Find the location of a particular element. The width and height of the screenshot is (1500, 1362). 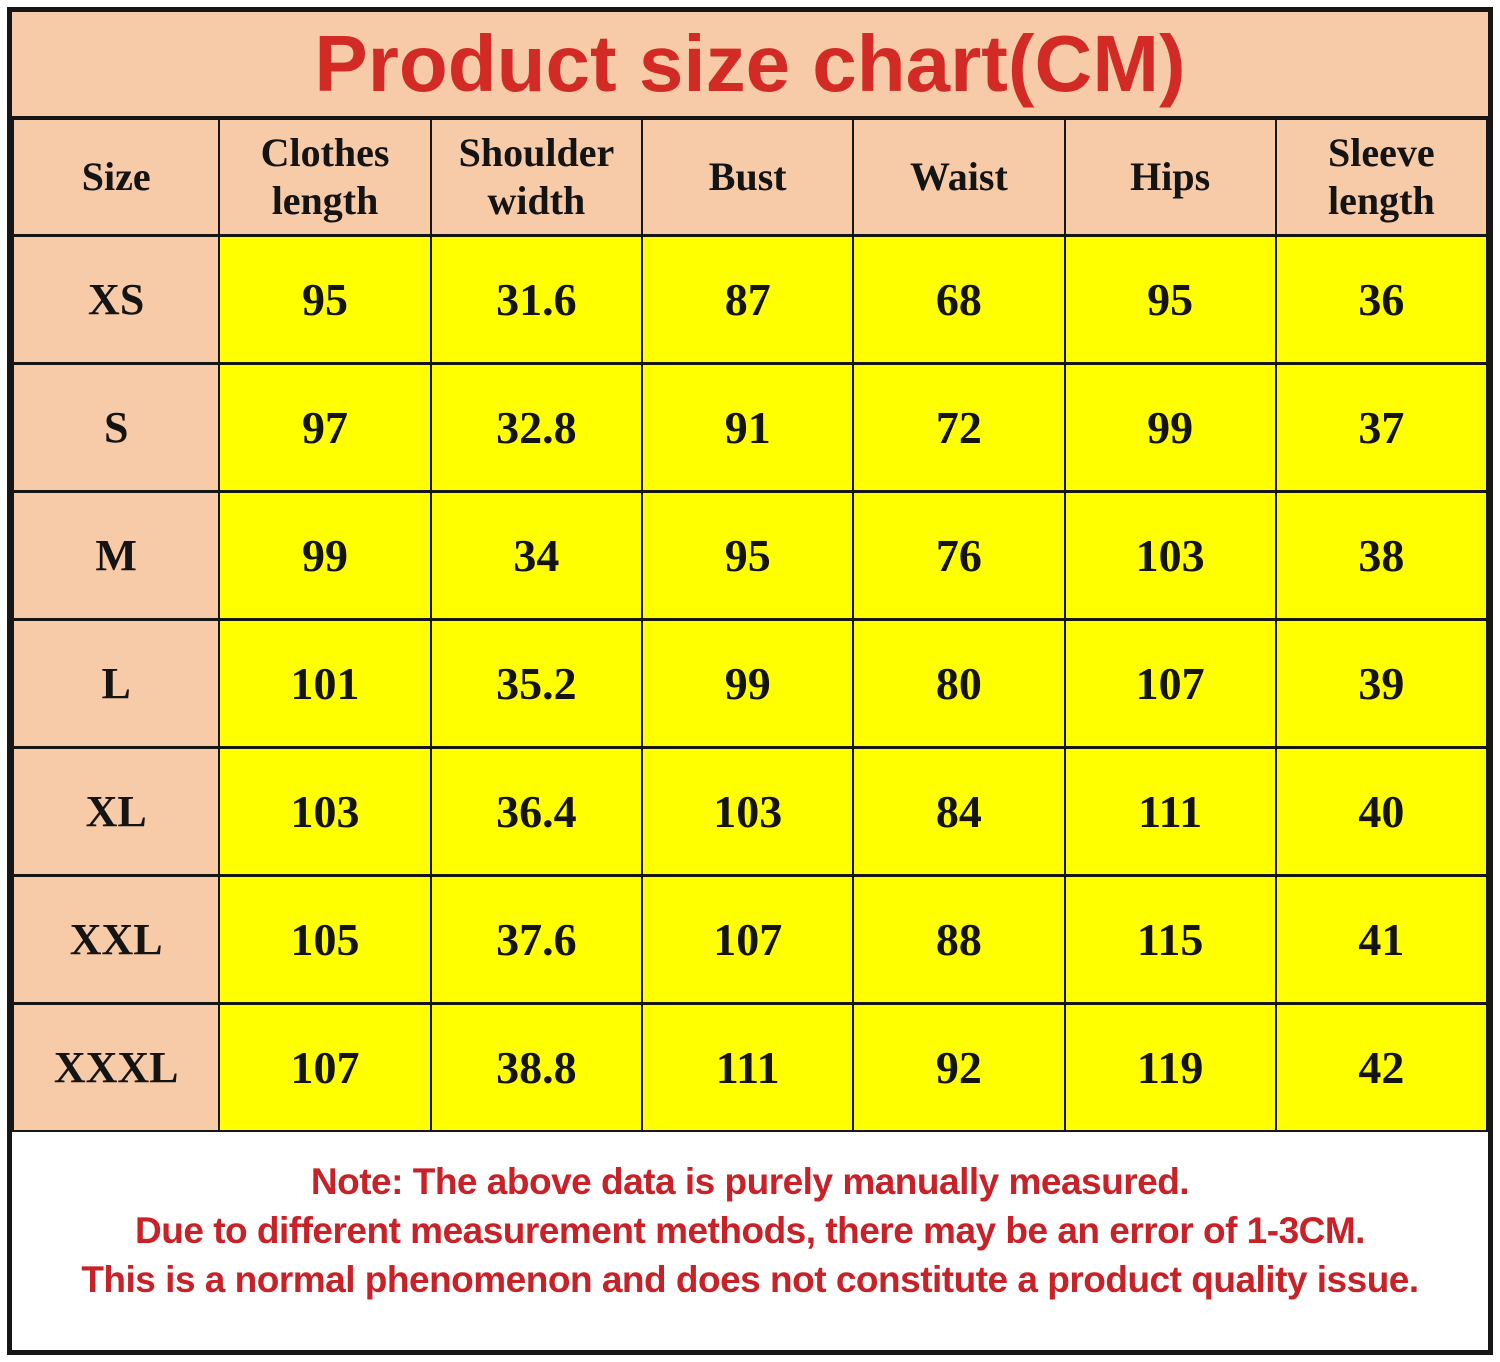

cell-bust: 95 is located at coordinates (748, 555).